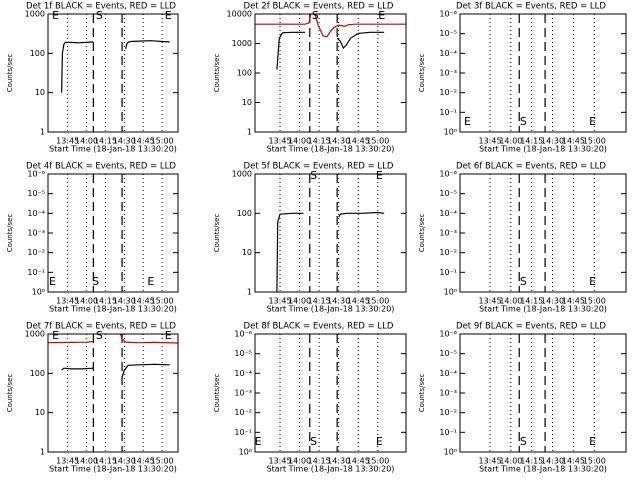  I want to click on panel-title: Det 2f BLACK = Events, RED = LLD, so click(319, 7).